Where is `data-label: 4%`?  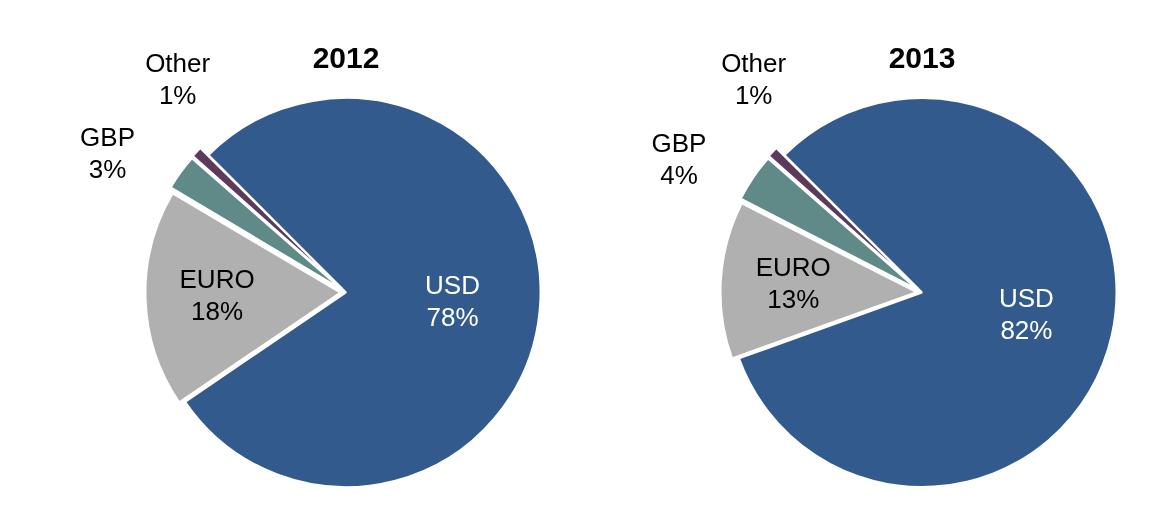 data-label: 4% is located at coordinates (679, 175).